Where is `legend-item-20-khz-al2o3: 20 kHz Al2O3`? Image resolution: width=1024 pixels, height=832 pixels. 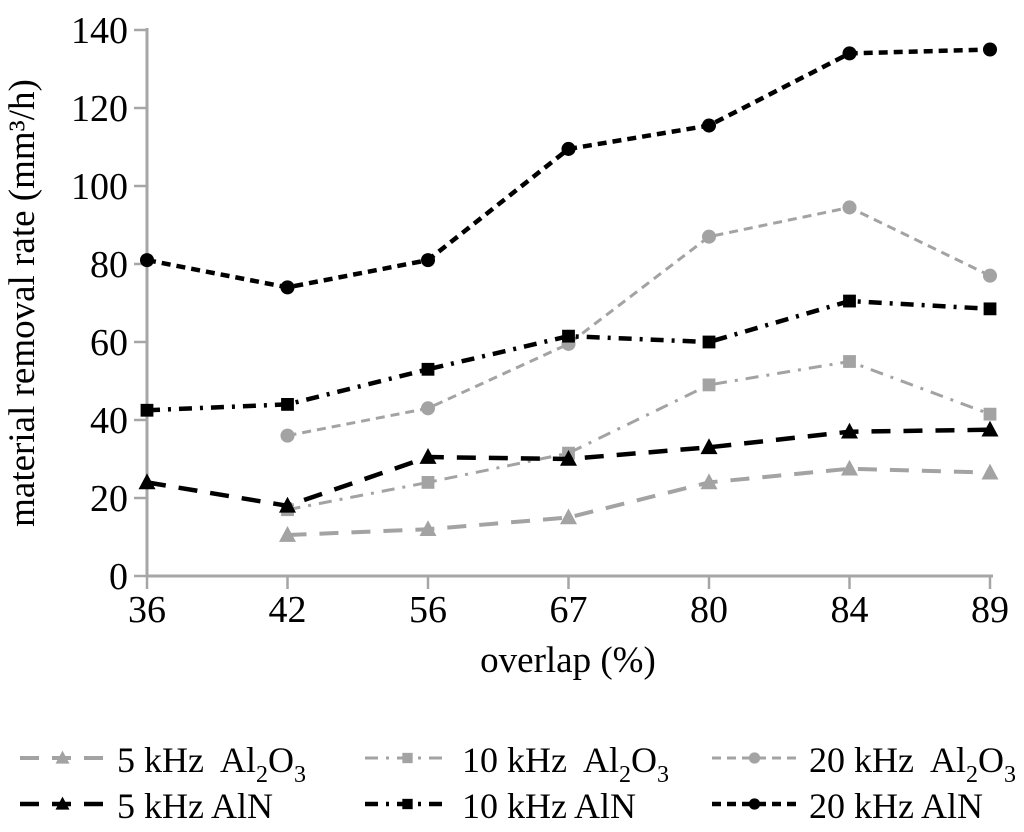
legend-item-20-khz-al2o3: 20 kHz Al2O3 is located at coordinates (864, 764).